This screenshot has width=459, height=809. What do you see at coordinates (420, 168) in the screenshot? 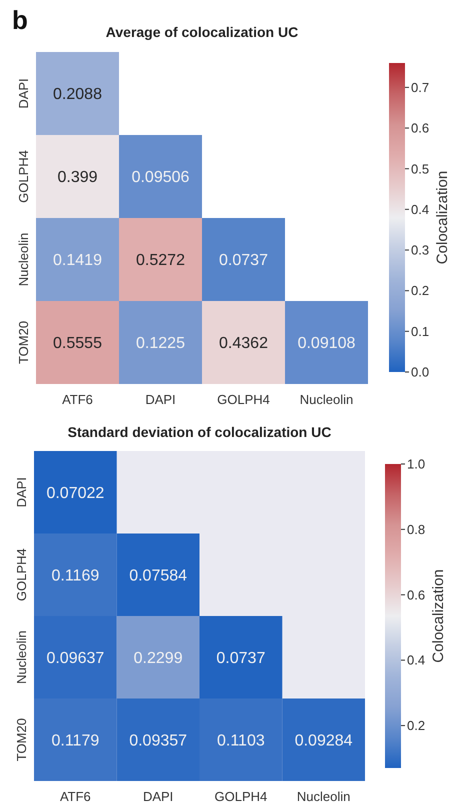
I see `color-bar-label: 0.5` at bounding box center [420, 168].